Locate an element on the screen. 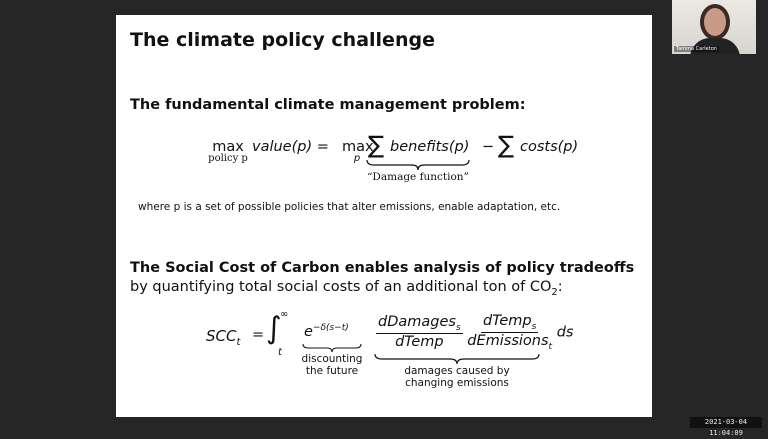 The image size is (768, 439). scc-lhs: SCCt is located at coordinates (223, 337).